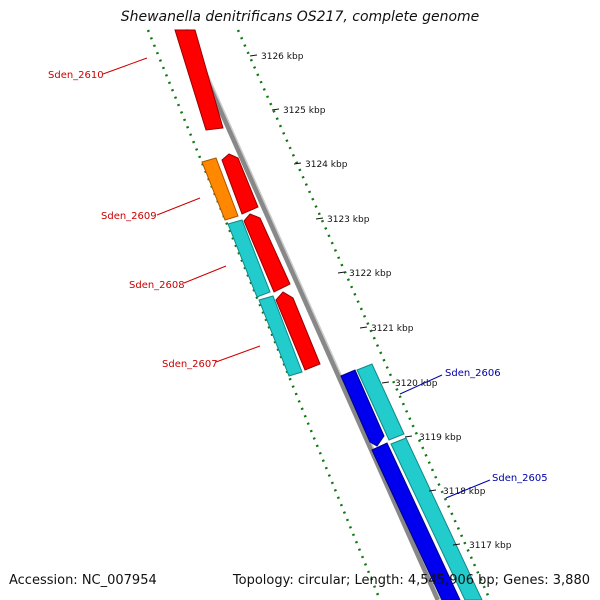 This screenshot has width=600, height=600. I want to click on tick-label: 3120 kbp, so click(416, 384).